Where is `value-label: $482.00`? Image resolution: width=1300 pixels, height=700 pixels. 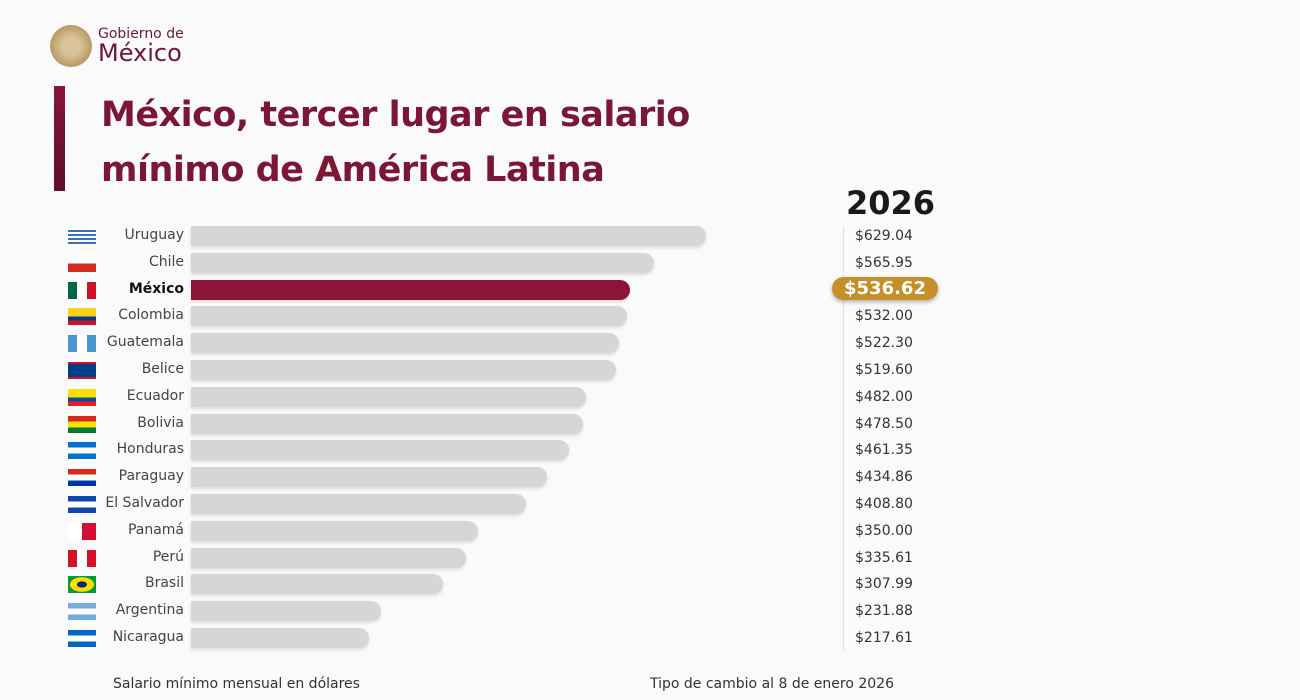 value-label: $482.00 is located at coordinates (884, 396).